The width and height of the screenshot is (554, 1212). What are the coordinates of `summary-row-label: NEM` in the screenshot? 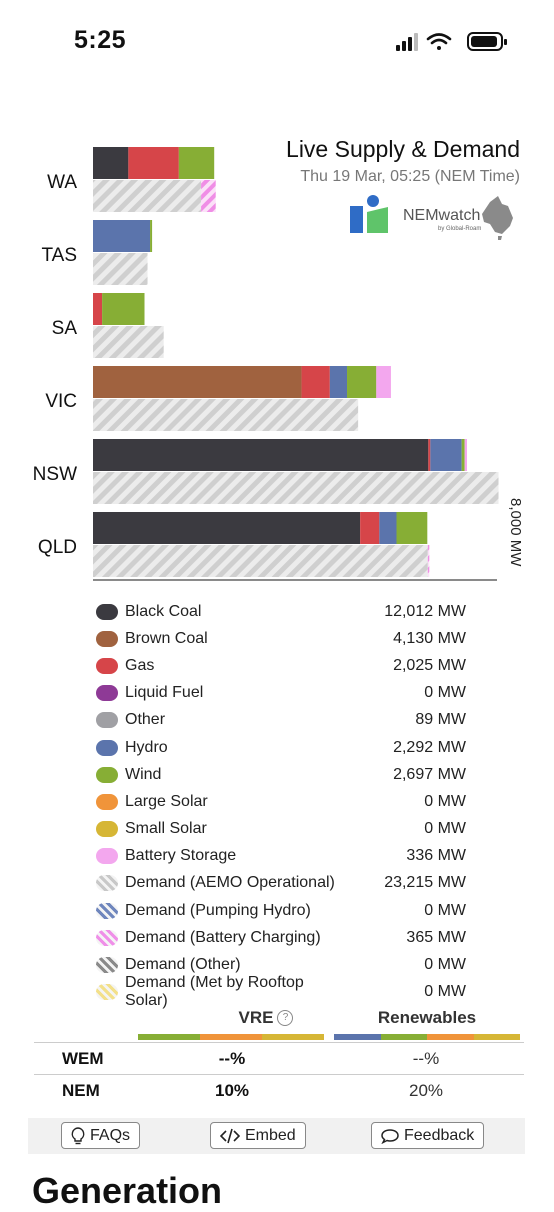 It's located at (81, 1090).